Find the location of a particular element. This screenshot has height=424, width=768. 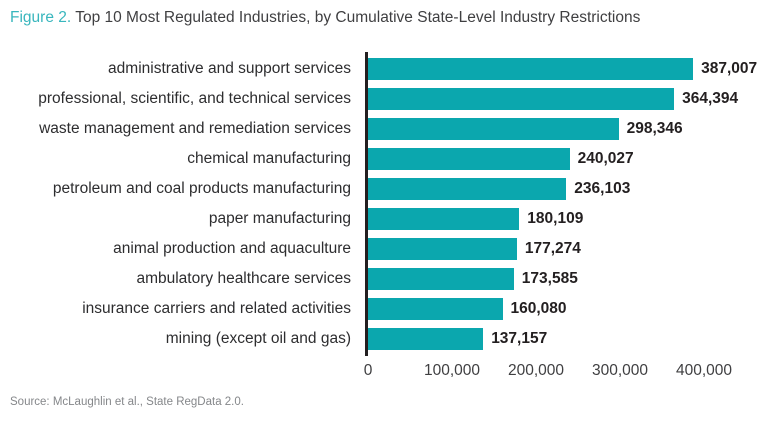

value-label: 177,274 is located at coordinates (552, 248).